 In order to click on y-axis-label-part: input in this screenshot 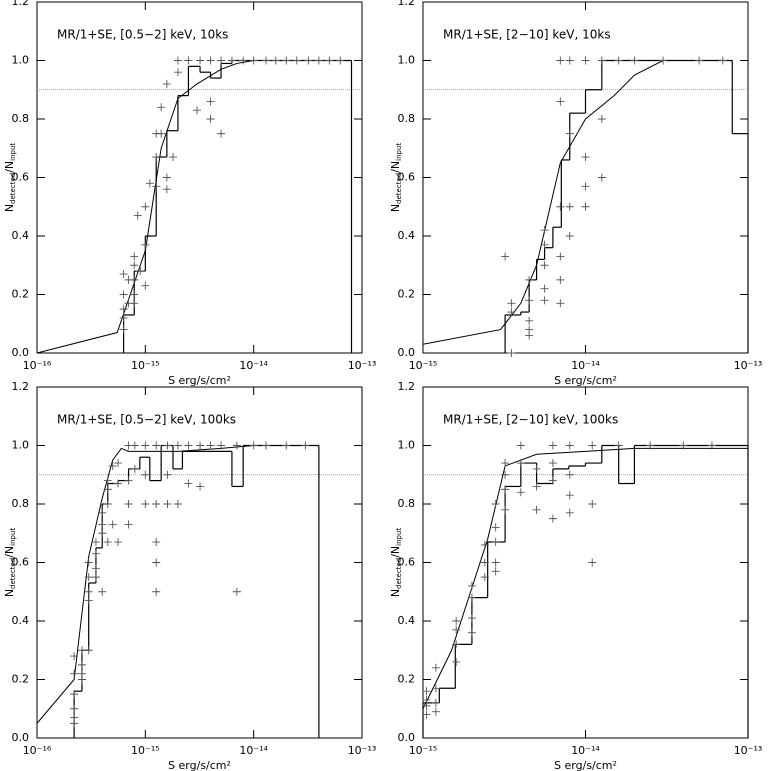, I will do `click(399, 152)`.